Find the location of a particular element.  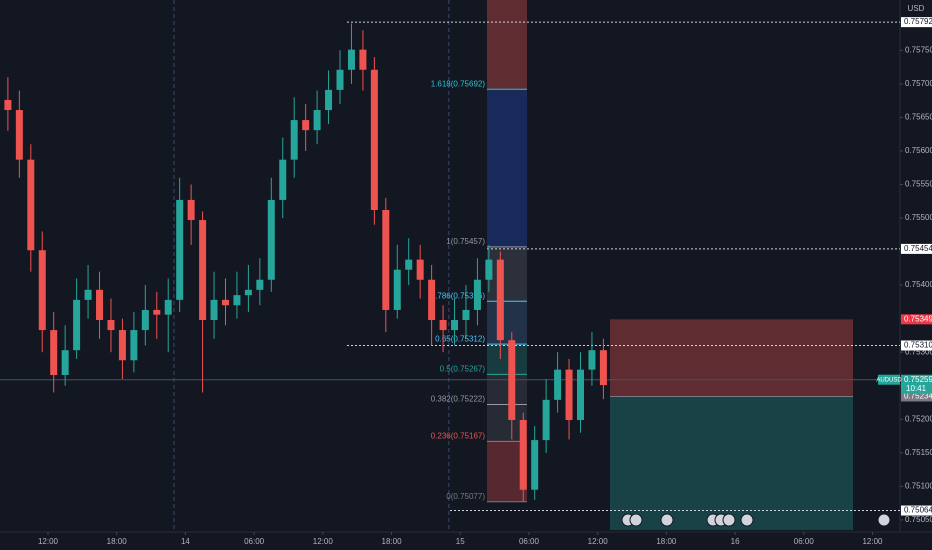

symbol-label: AUDUSD is located at coordinates (889, 380).